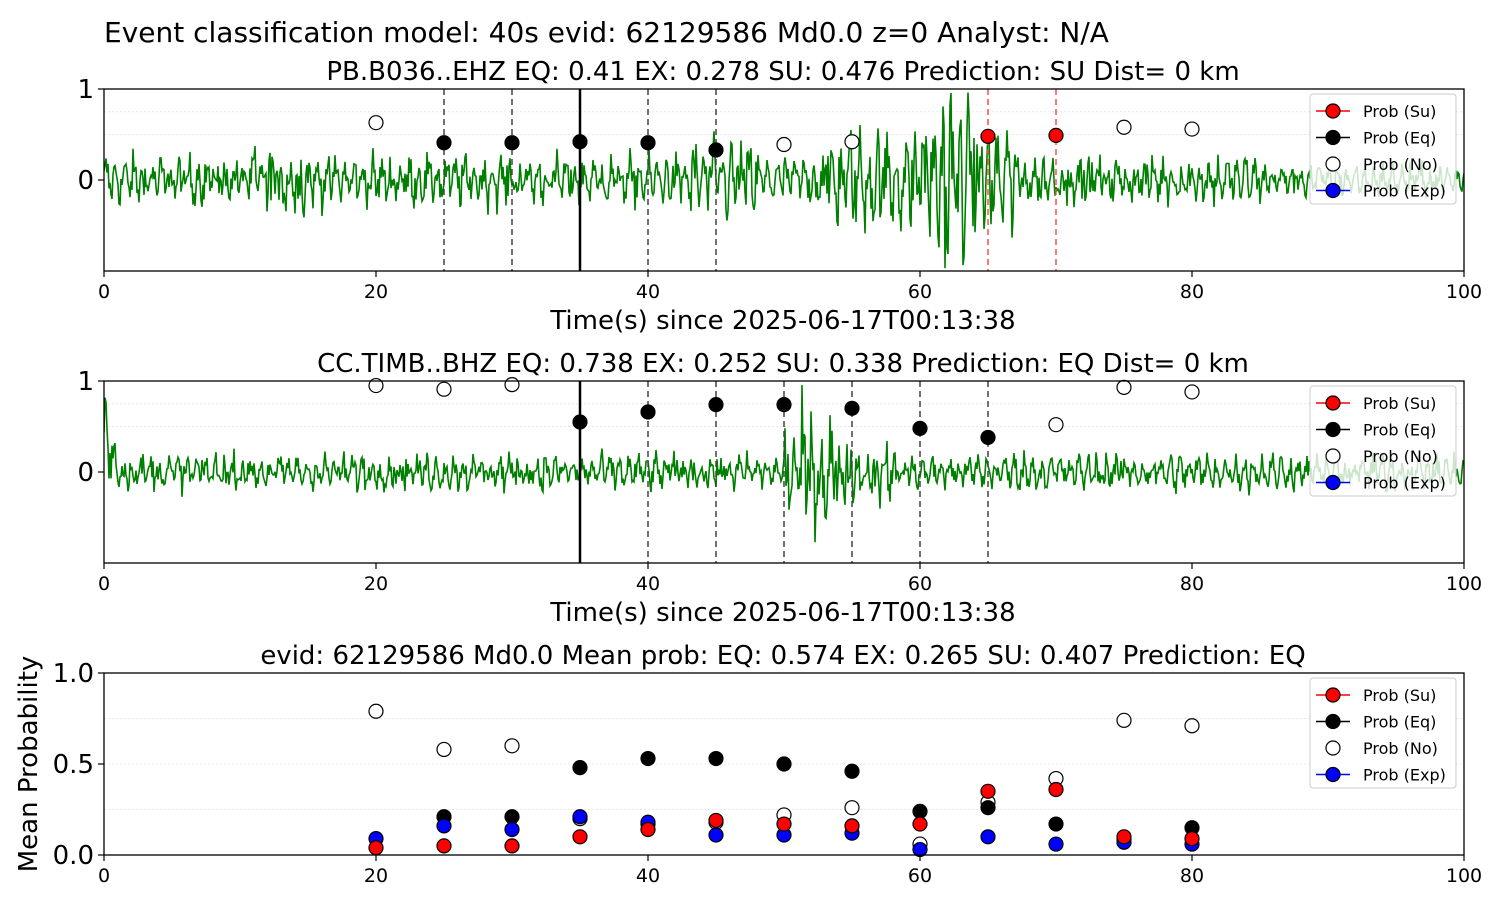  What do you see at coordinates (1192, 292) in the screenshot?
I see `panel-1-xtick-label-4: 80` at bounding box center [1192, 292].